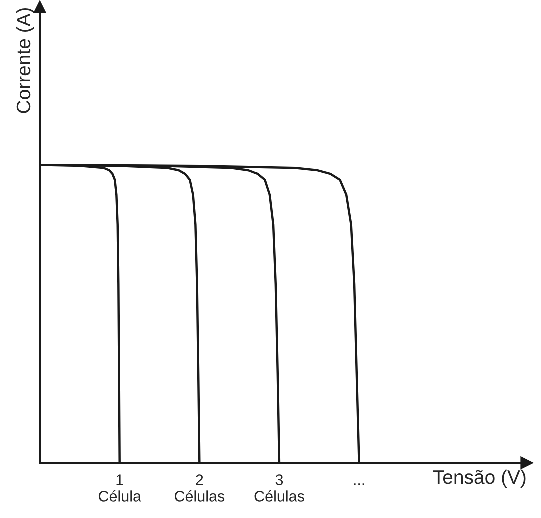 This screenshot has width=541, height=518. What do you see at coordinates (199, 488) in the screenshot?
I see `x-tick-label: 2 Células` at bounding box center [199, 488].